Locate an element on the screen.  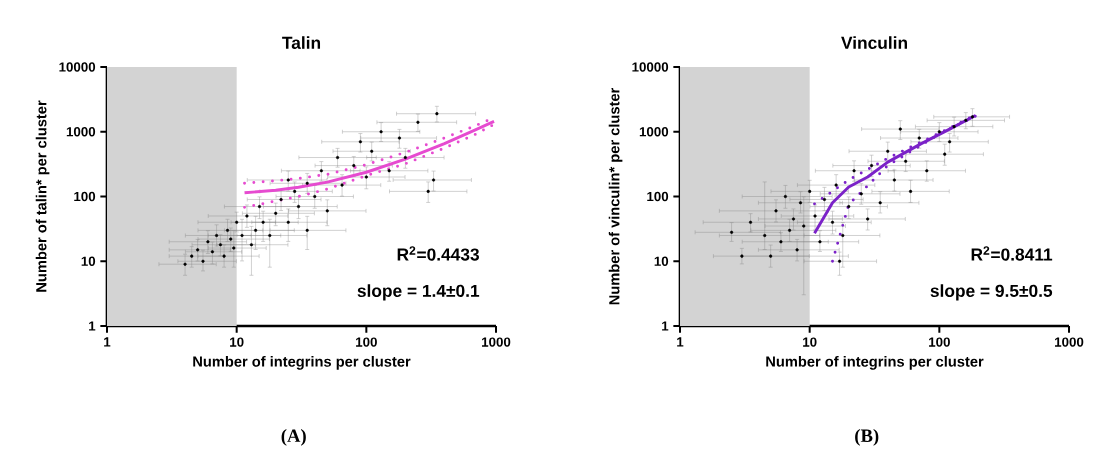
annotation: R$^{2}$=0.4433 is located at coordinates (438, 253).